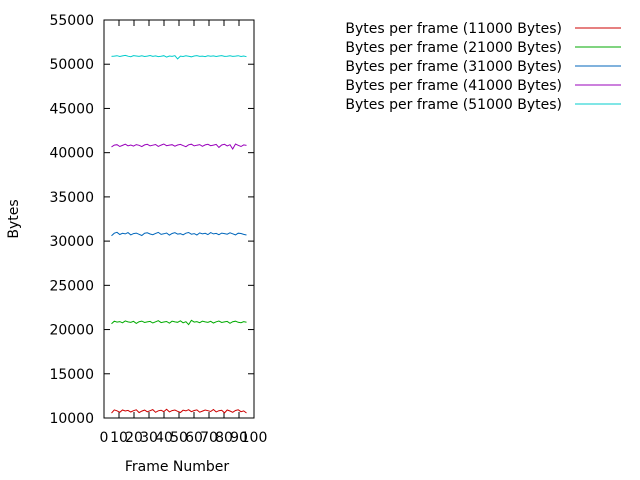 The image size is (640, 480). Describe the element at coordinates (179, 438) in the screenshot. I see `x-tick-label: 50` at that location.